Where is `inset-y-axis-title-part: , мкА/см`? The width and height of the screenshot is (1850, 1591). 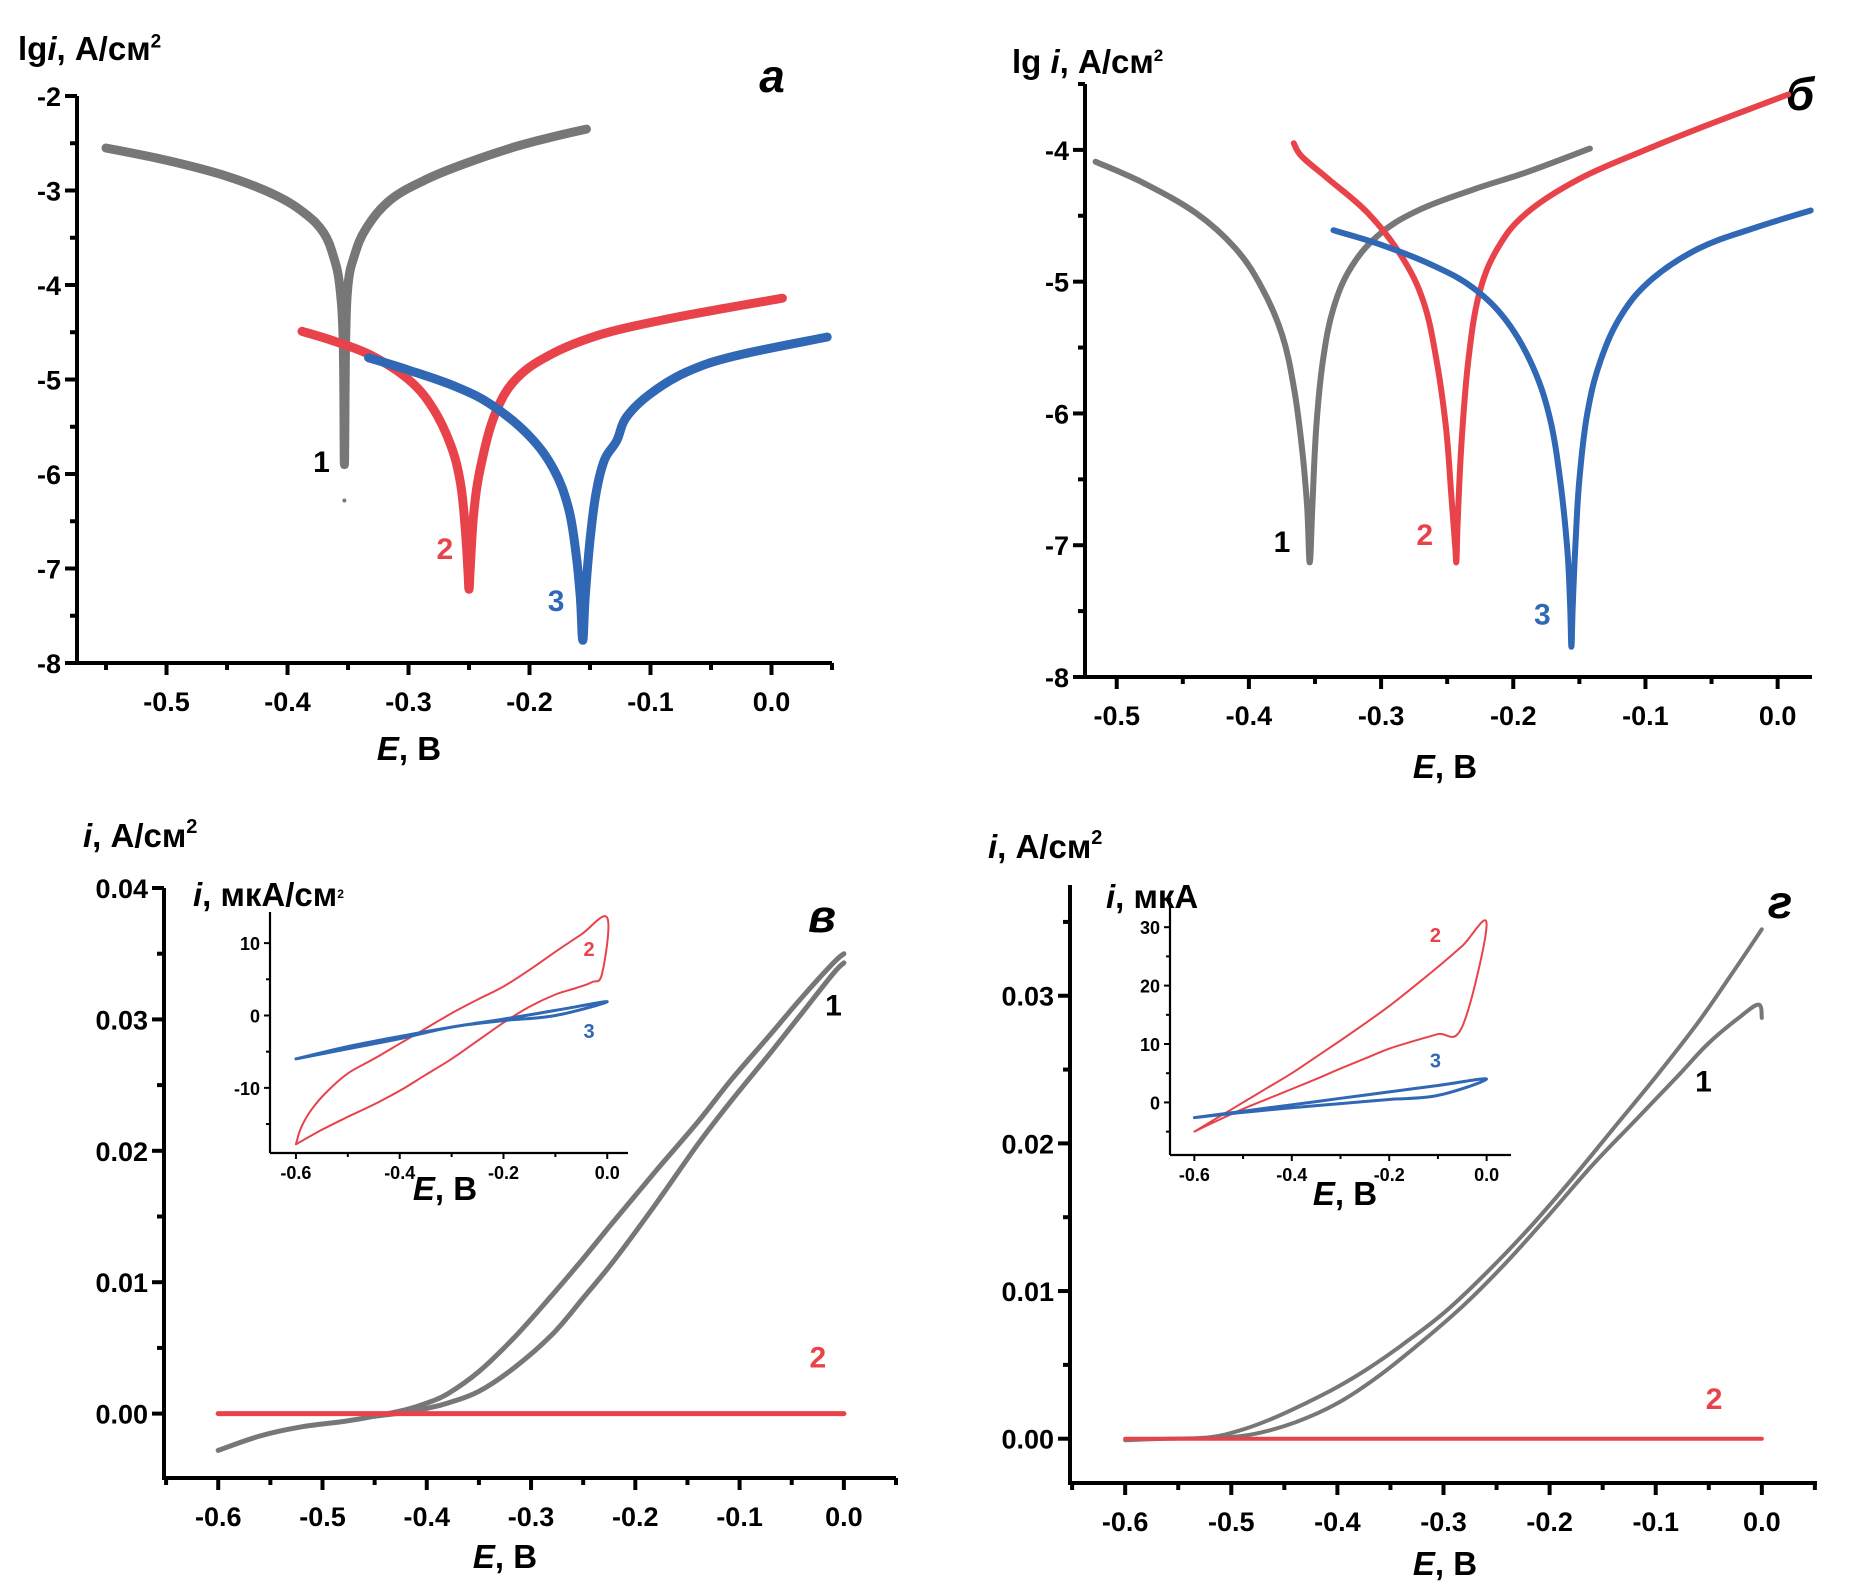
inset-y-axis-title-part: , мкА/см is located at coordinates (269, 894).